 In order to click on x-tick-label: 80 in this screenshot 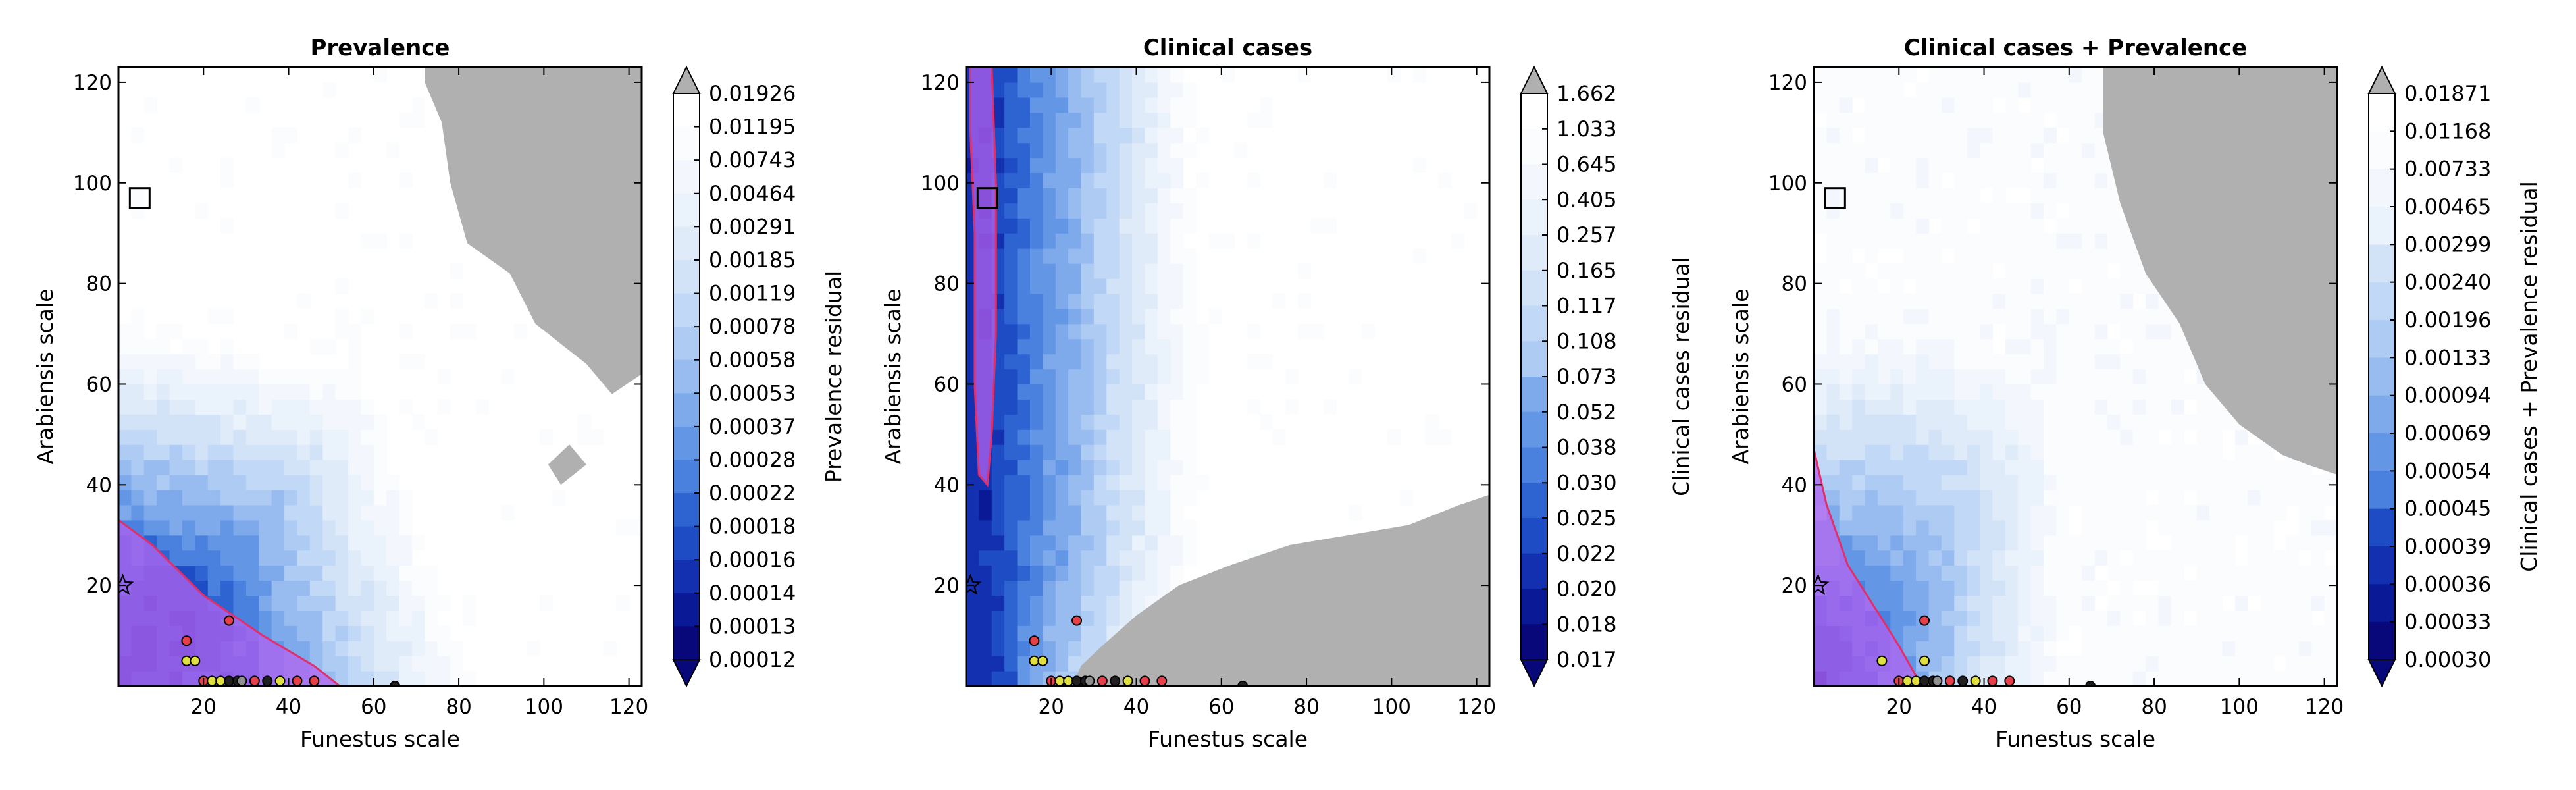, I will do `click(458, 707)`.